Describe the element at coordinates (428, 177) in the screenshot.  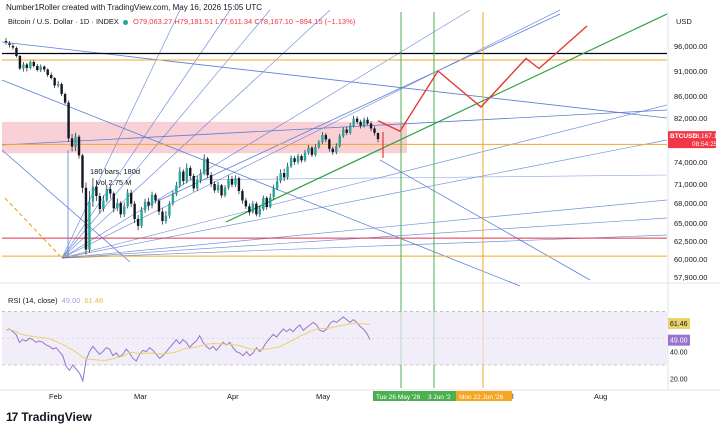
I see `ascending-line` at that location.